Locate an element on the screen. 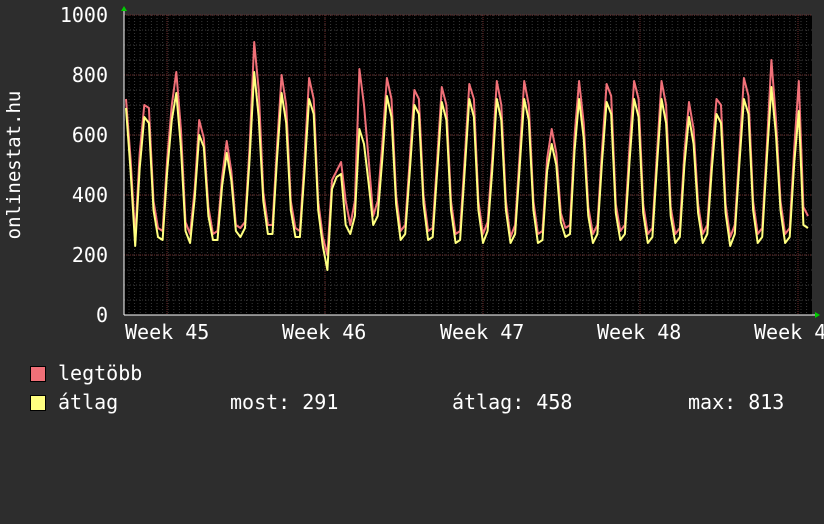  legend-label-avg: átlag is located at coordinates (88, 402).